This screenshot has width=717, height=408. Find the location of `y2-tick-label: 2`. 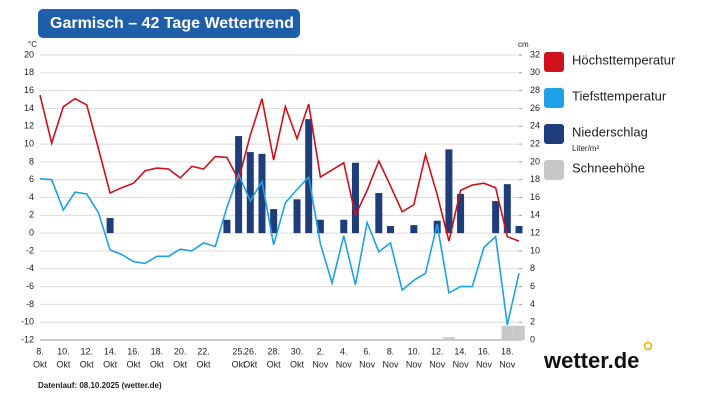

y2-tick-label: 2 is located at coordinates (532, 322).